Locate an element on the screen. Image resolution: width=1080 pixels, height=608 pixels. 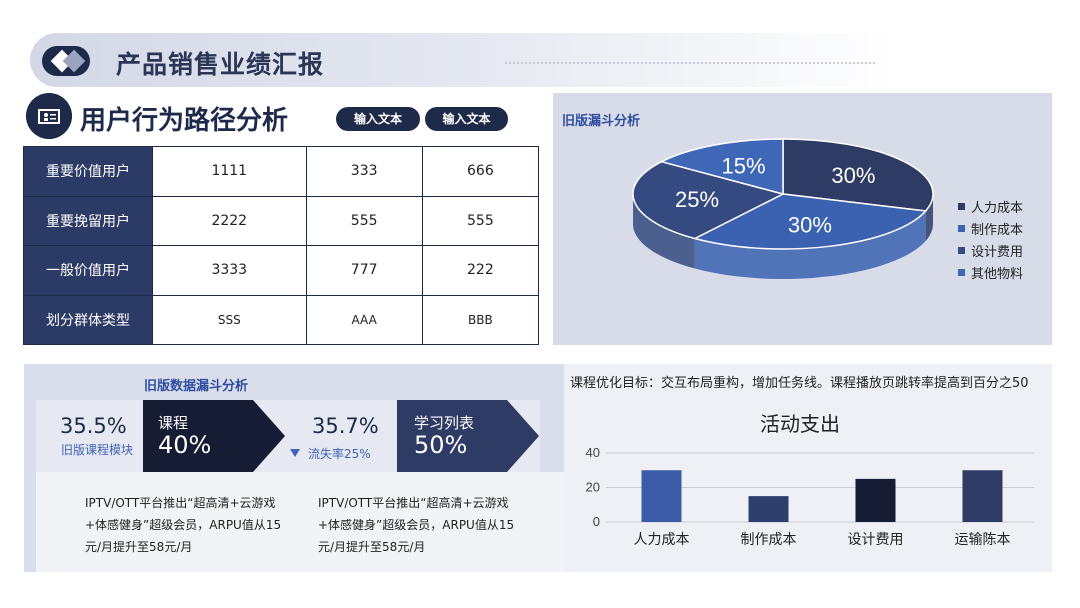
table-cell: AAA is located at coordinates (364, 319).